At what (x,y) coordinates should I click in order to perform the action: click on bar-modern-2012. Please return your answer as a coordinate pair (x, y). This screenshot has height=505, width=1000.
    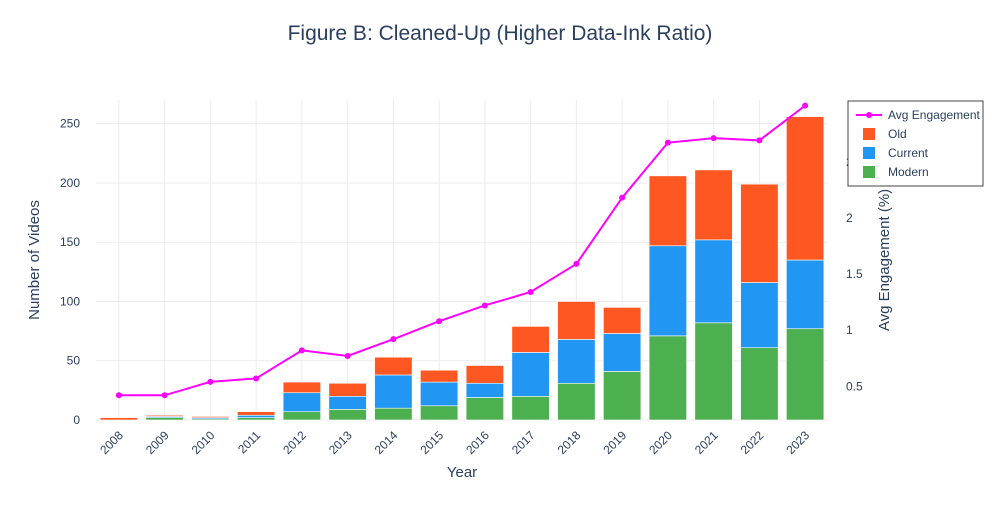
    Looking at the image, I should click on (301, 416).